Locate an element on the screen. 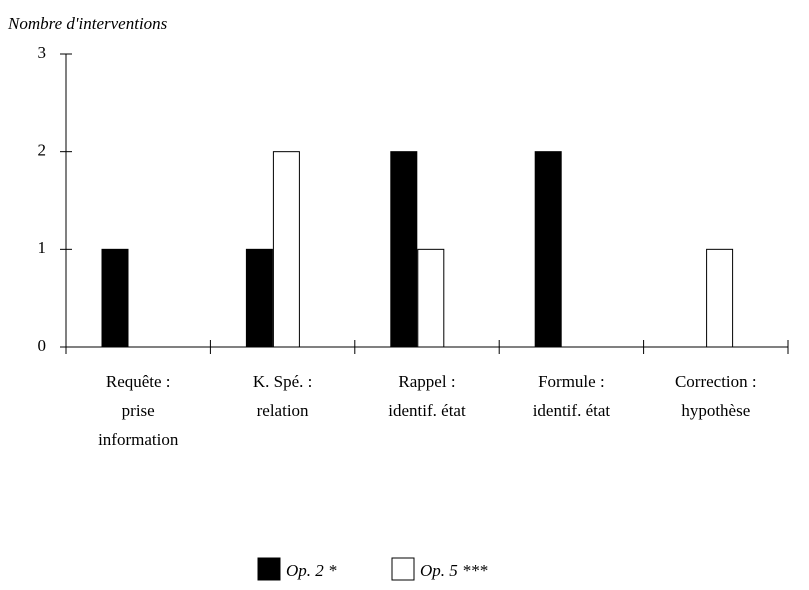  y-axis-title: Nombre d'interventions is located at coordinates (87, 23).